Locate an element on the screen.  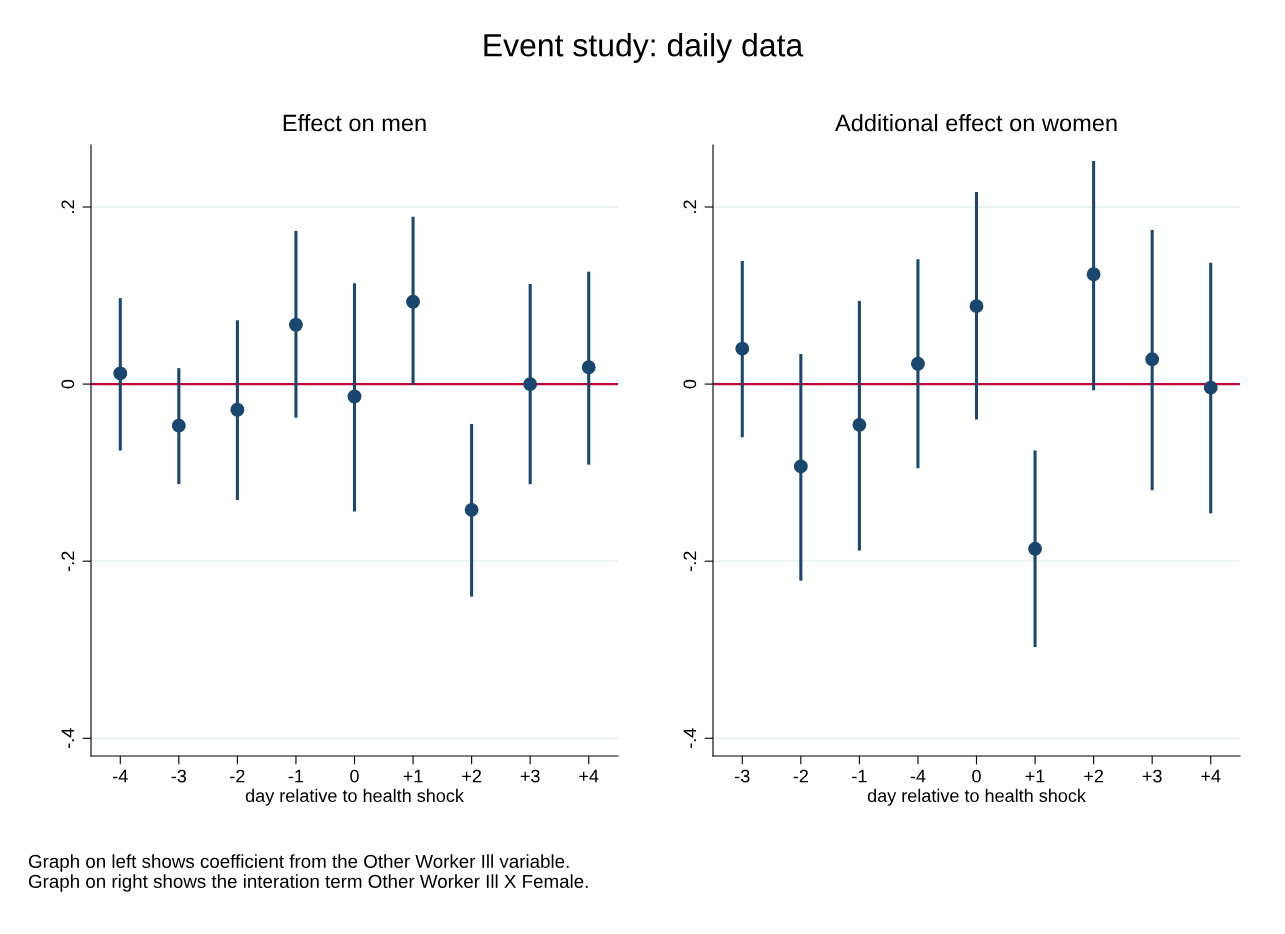
text: Graph on right shows the interation term Other Worker Ill X Female. is located at coordinates (308, 883).